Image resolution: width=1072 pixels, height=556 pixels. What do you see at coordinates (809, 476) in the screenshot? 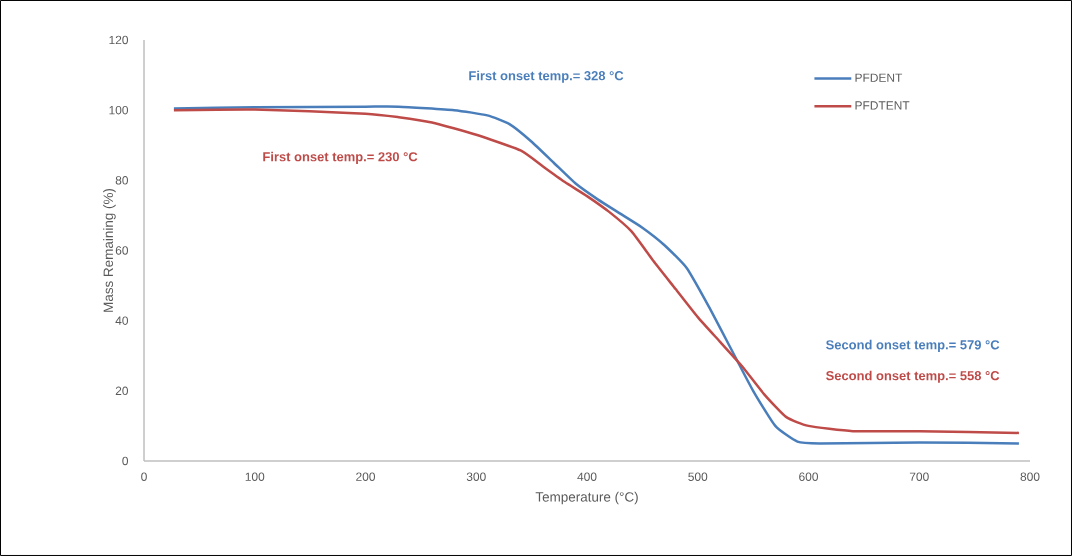
I see `x-tick-label: 600` at bounding box center [809, 476].